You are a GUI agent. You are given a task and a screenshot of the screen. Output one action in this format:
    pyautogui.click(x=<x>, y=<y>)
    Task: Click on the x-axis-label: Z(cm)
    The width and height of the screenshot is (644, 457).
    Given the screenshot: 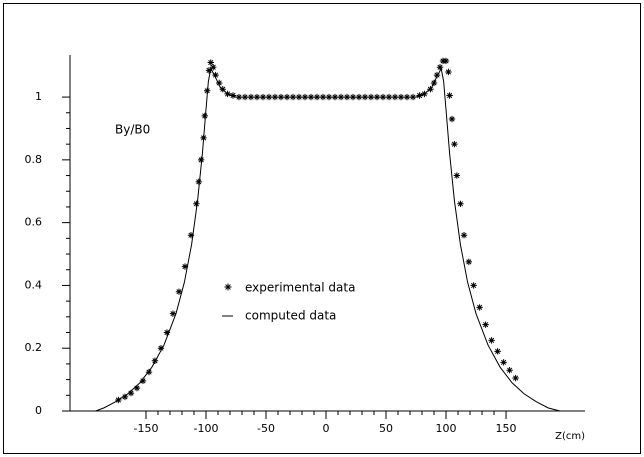 What is the action you would take?
    pyautogui.click(x=570, y=436)
    